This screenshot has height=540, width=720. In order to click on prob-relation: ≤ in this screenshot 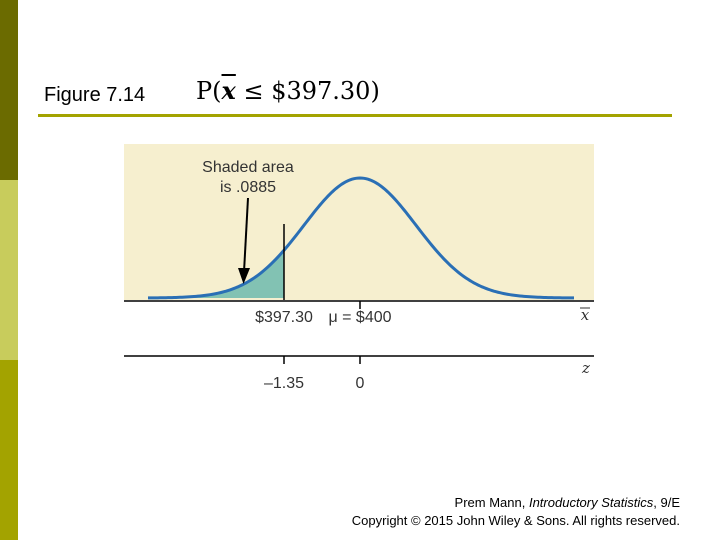, I will do `click(253, 91)`.